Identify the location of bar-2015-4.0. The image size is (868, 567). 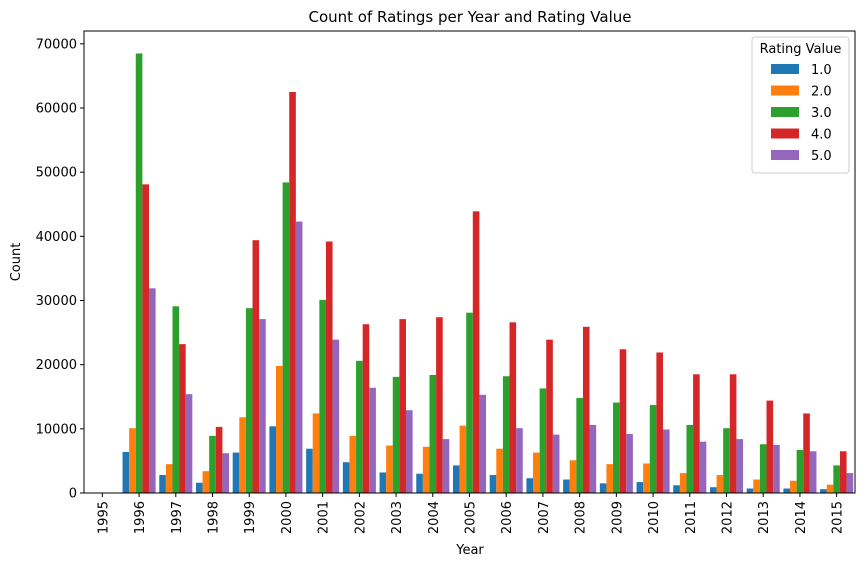
(843, 472).